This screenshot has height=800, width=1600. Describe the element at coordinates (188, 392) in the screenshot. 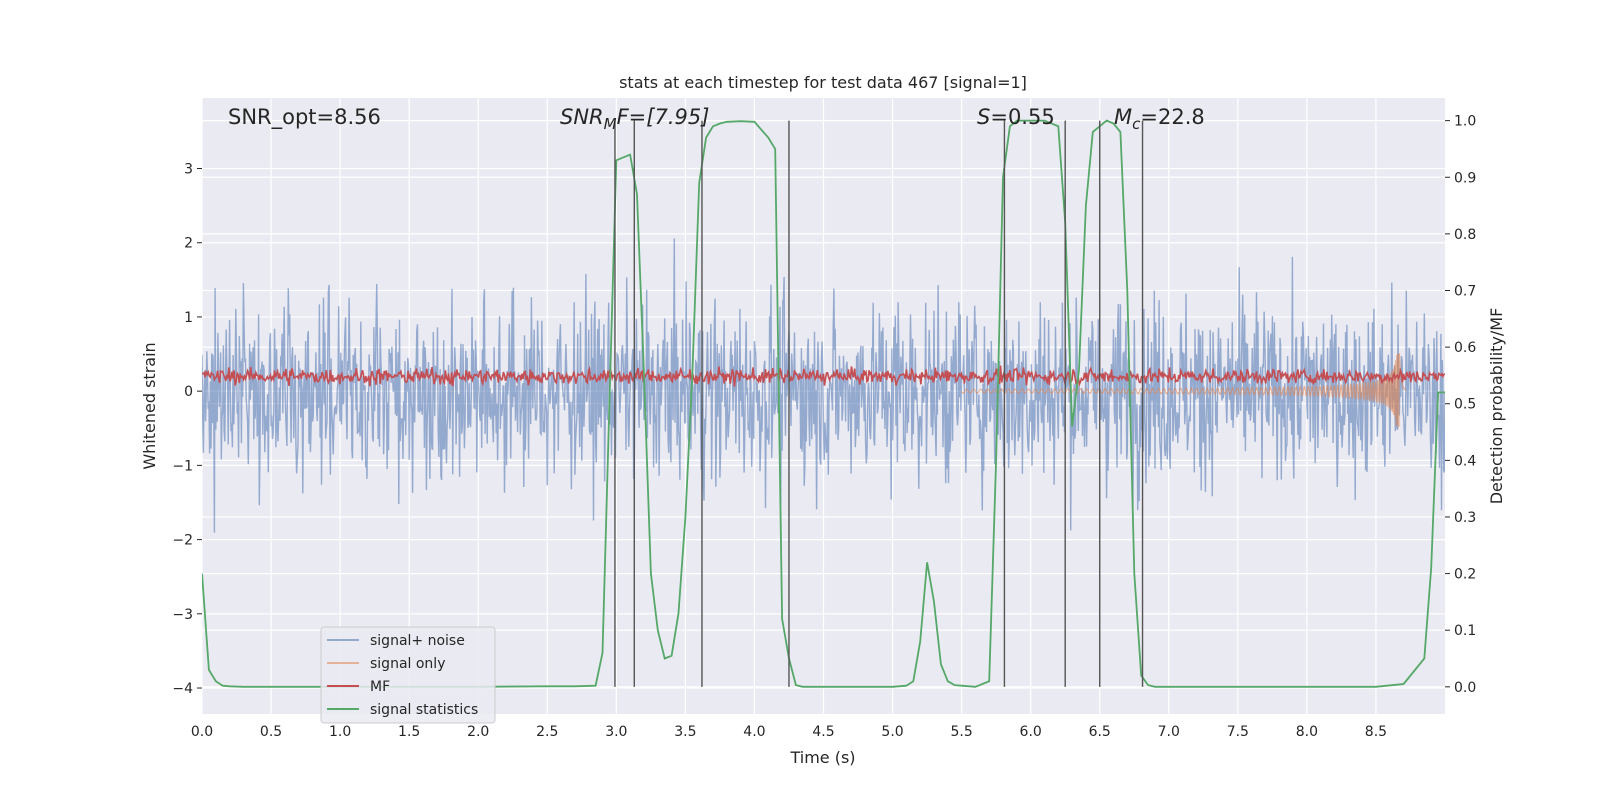

I see `y-tick-label: 0` at that location.